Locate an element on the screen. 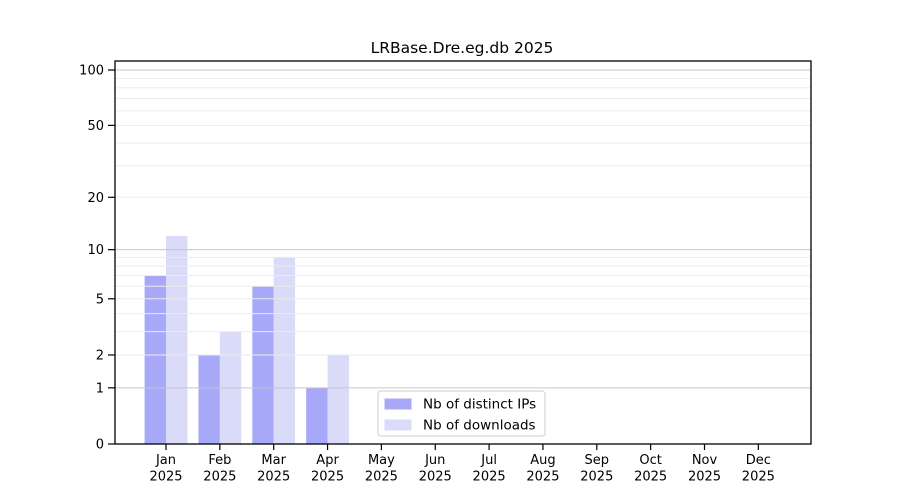 The image size is (900, 500). legend-label-distinct-ips: Nb of distinct IPs is located at coordinates (479, 405).